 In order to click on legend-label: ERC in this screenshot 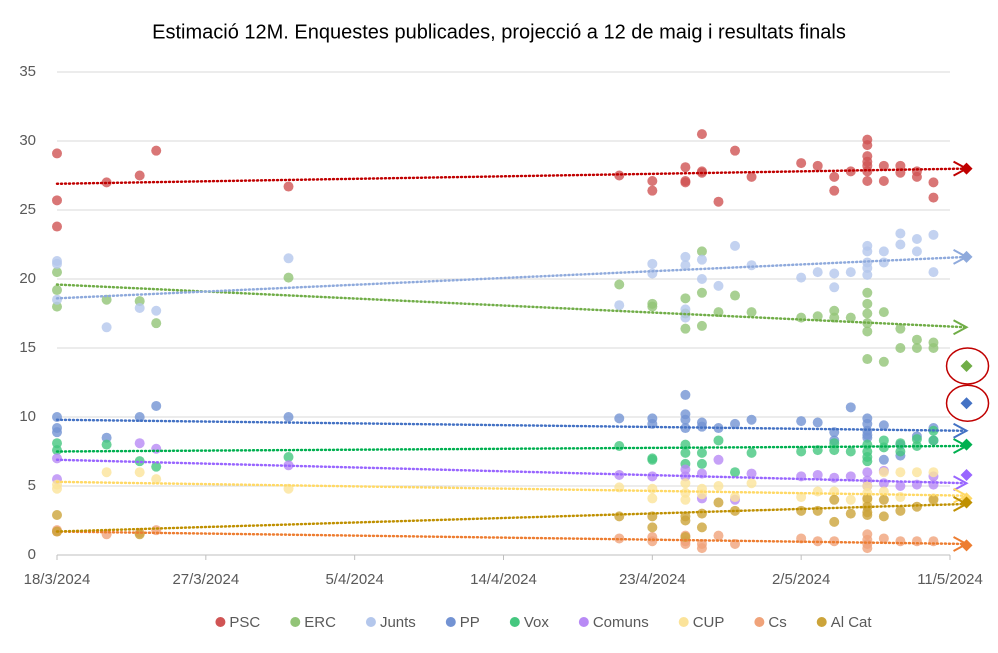, I will do `click(320, 622)`.